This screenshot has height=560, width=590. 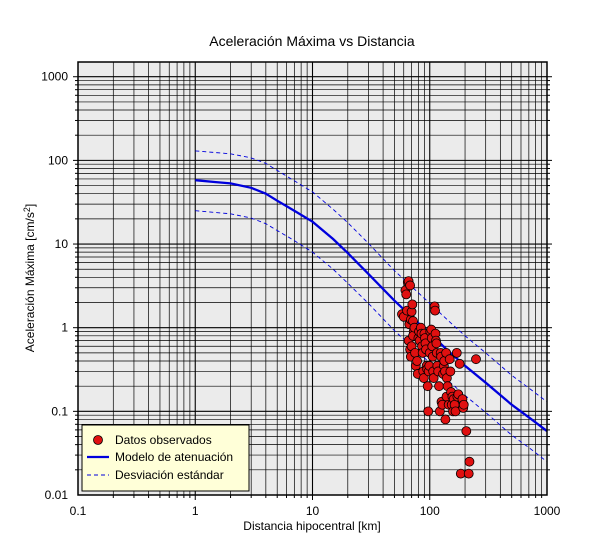 I want to click on x-tick-label: 0.1, so click(x=78, y=511).